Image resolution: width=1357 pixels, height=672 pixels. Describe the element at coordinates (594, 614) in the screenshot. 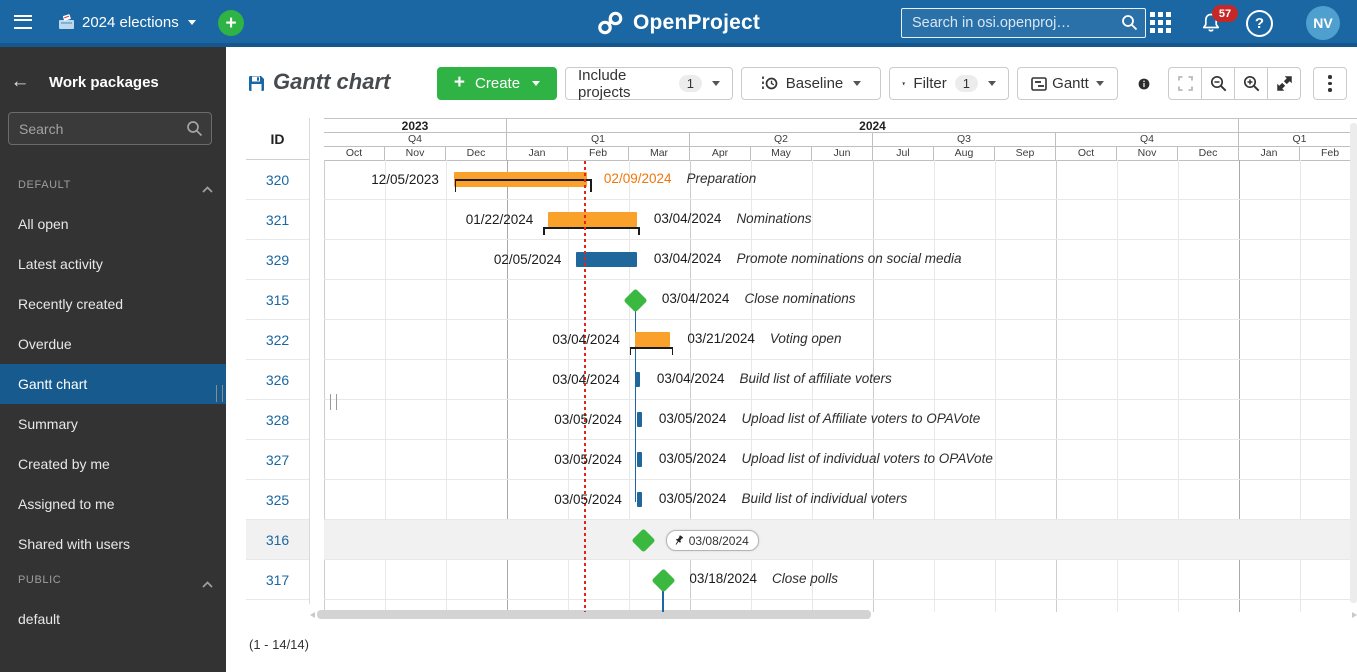

I see `horizontal-scrollbar-thumb` at that location.